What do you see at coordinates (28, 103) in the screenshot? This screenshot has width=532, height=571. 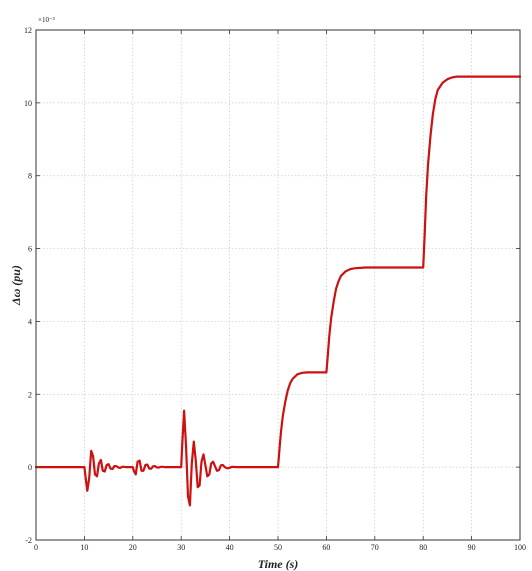 I see `y-tick-label: 10` at bounding box center [28, 103].